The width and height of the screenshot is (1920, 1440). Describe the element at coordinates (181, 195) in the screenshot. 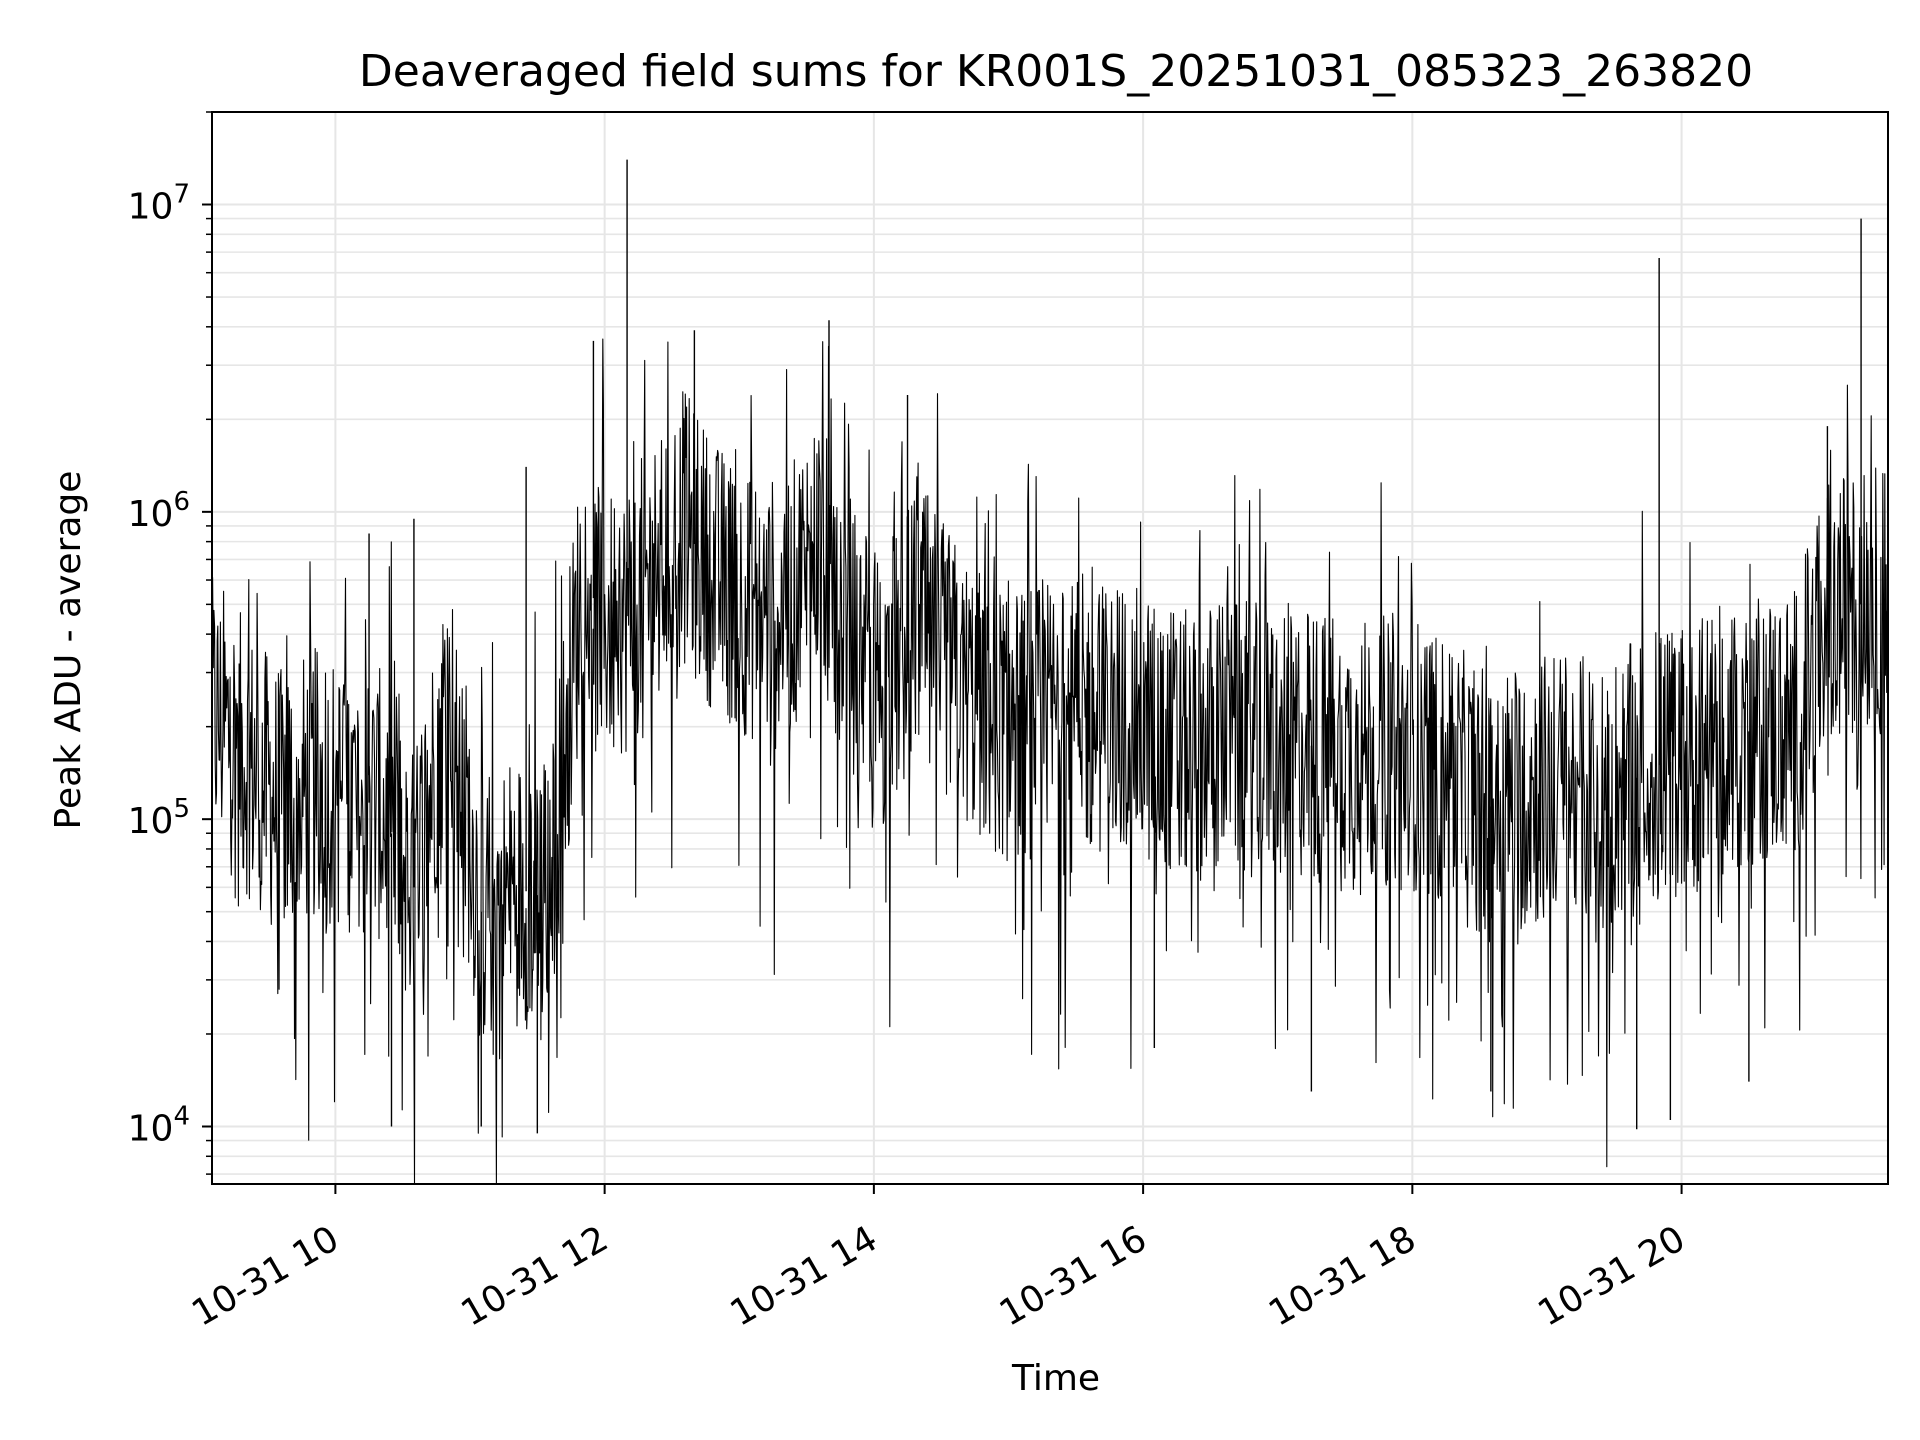

I see `y-tick-exponent: 7` at that location.